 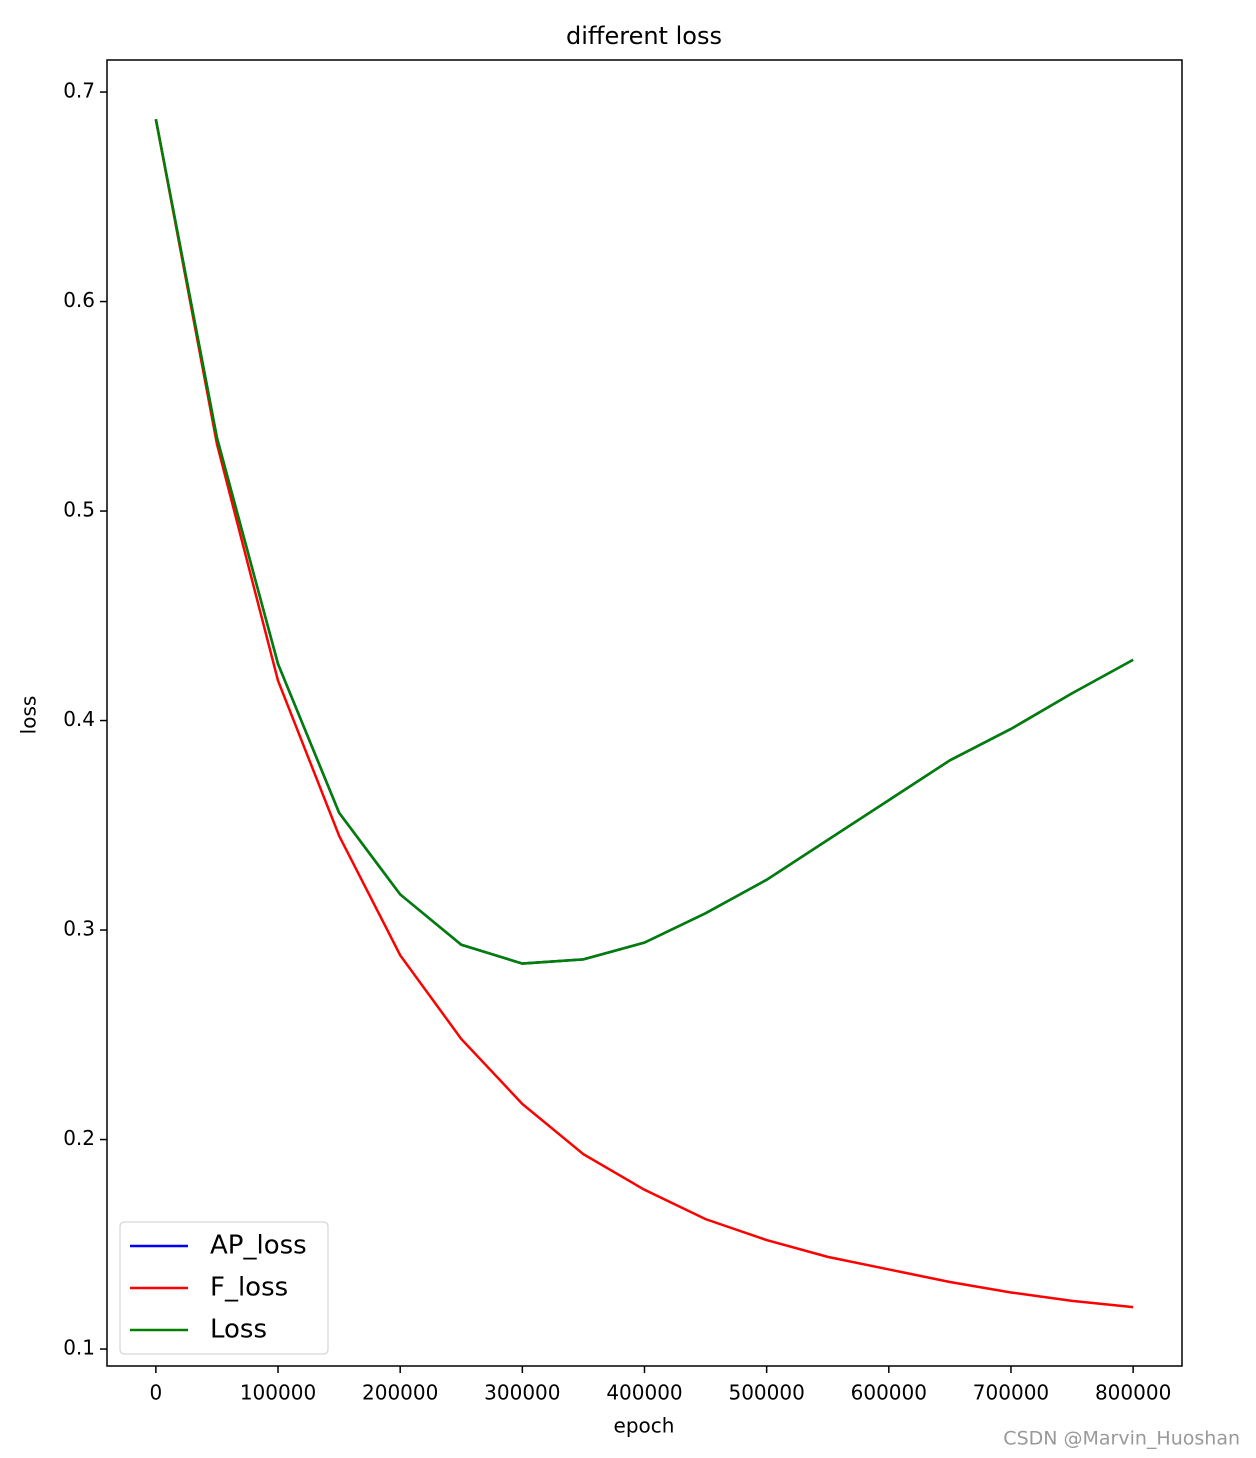 What do you see at coordinates (238, 1330) in the screenshot?
I see `legend-label: Loss` at bounding box center [238, 1330].